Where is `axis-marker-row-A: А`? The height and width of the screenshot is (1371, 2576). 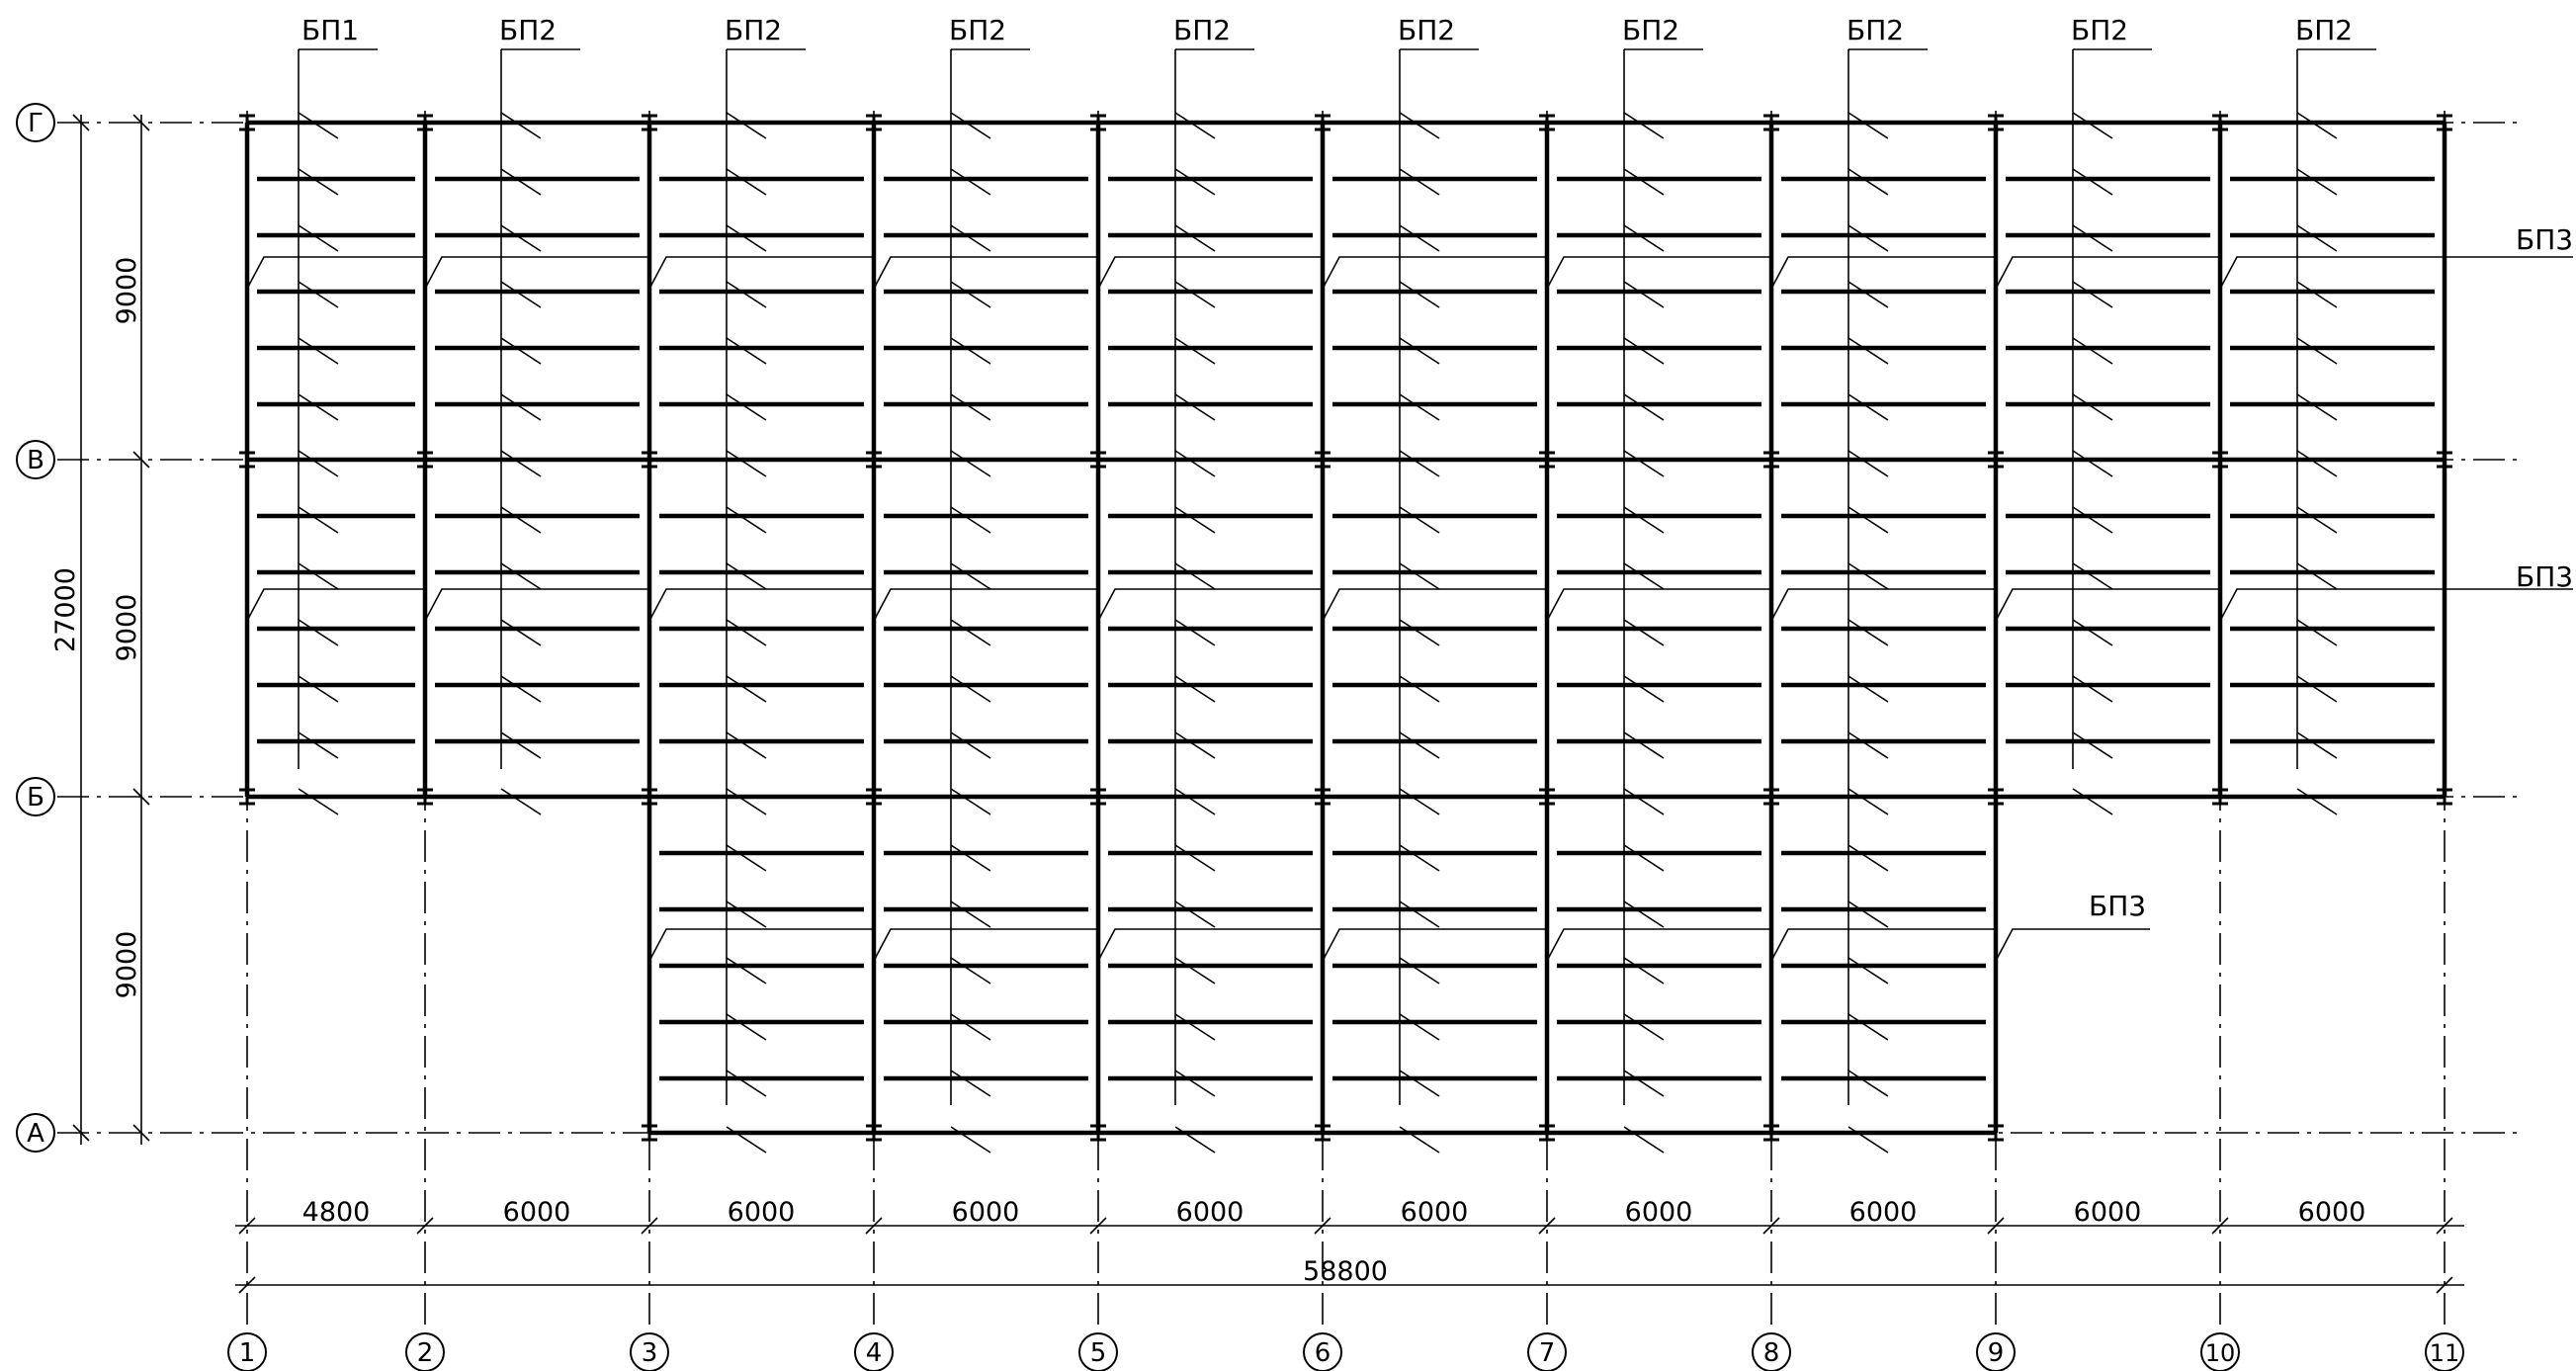 axis-marker-row-A: А is located at coordinates (35, 1133).